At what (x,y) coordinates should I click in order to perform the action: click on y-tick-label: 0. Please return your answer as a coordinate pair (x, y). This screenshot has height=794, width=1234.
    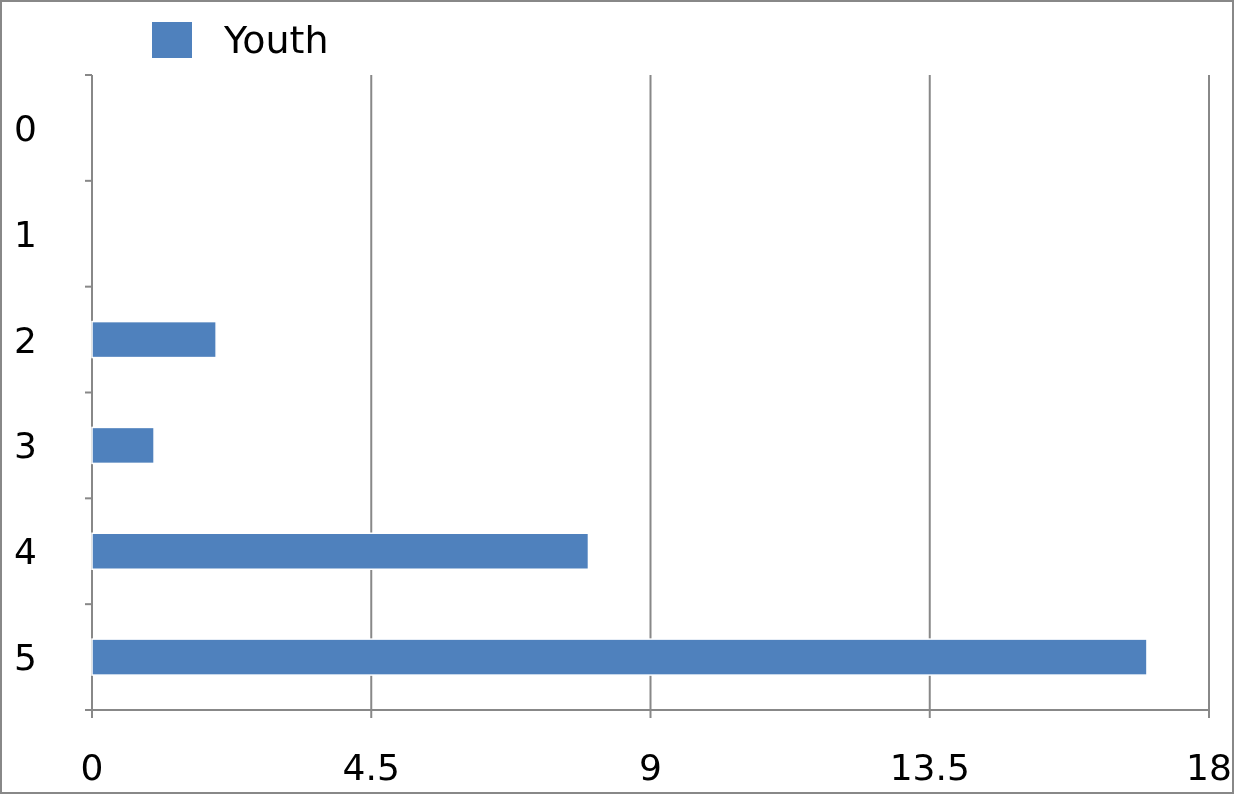
    Looking at the image, I should click on (25, 128).